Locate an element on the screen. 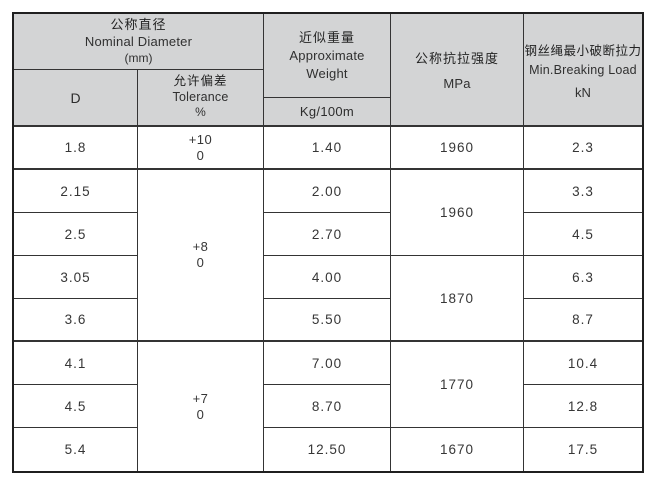 This screenshot has width=650, height=483. cell-breaking: 12.8 is located at coordinates (583, 406).